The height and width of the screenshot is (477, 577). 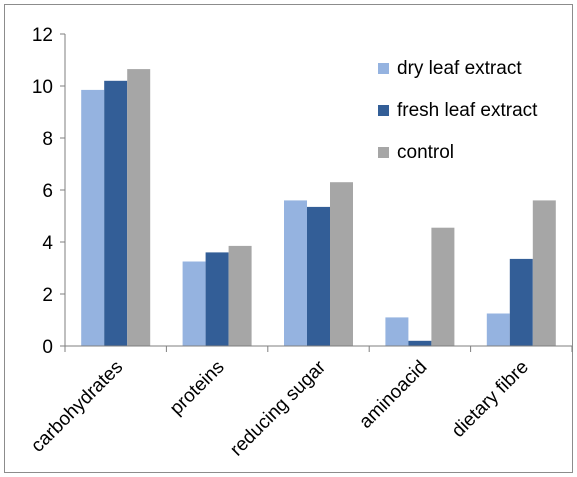 I want to click on y-tick-label: 0, so click(x=47, y=347).